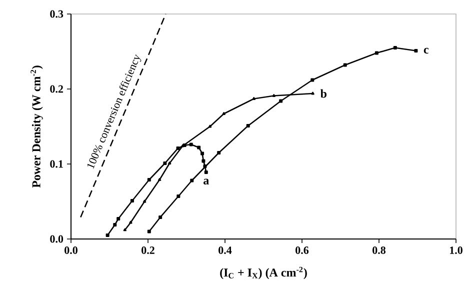 Image resolution: width=474 pixels, height=307 pixels. I want to click on y-tick-label: 0.2, so click(56, 89).